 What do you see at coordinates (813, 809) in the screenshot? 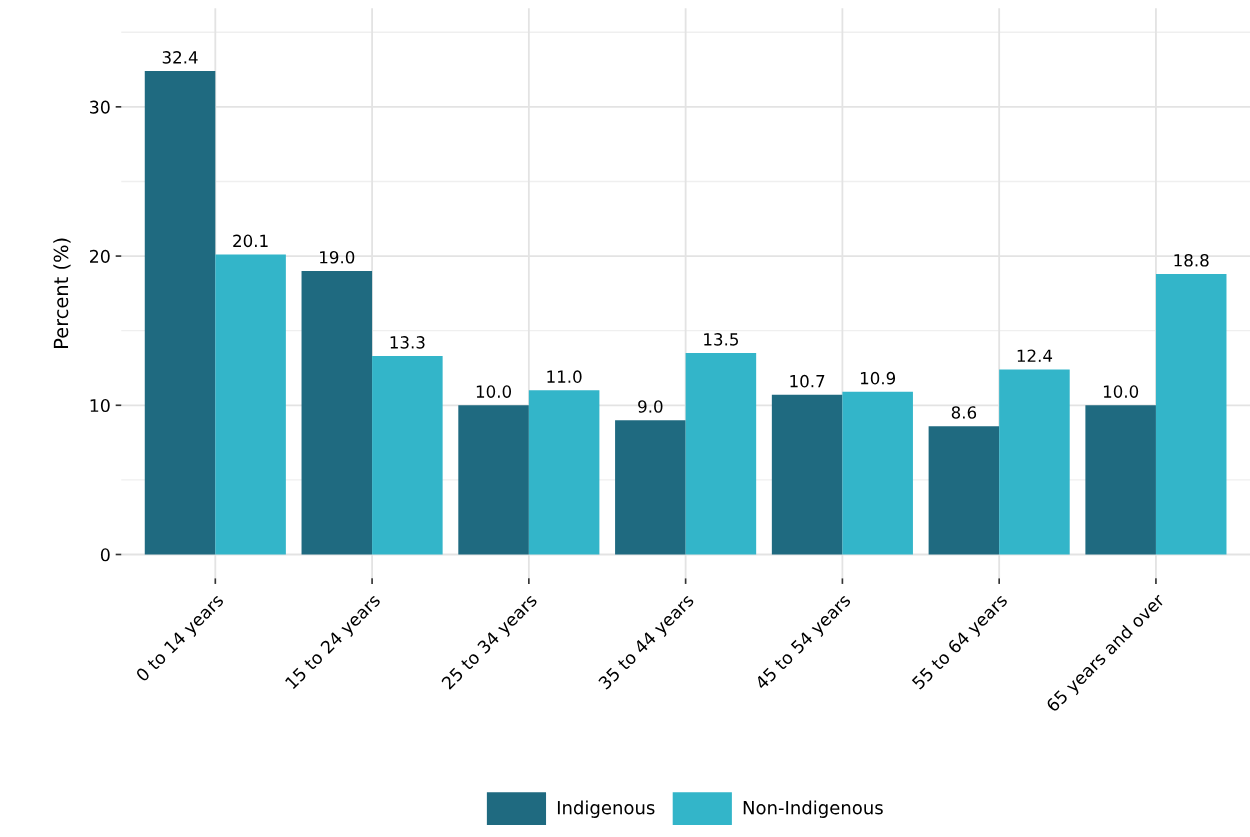
I see `legend-label: Non-Indigenous` at bounding box center [813, 809].